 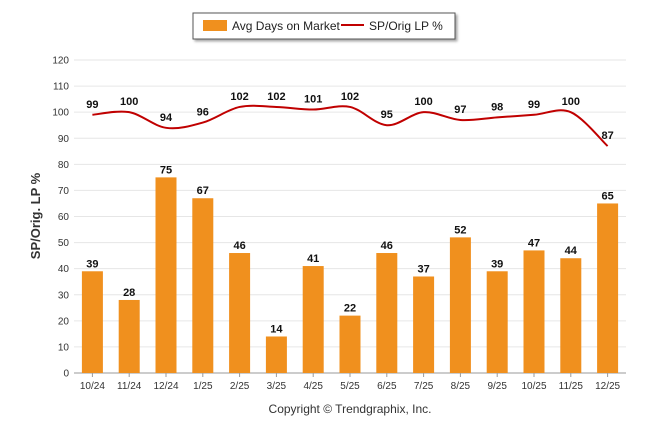 I want to click on line-value-label: 94, so click(x=166, y=118).